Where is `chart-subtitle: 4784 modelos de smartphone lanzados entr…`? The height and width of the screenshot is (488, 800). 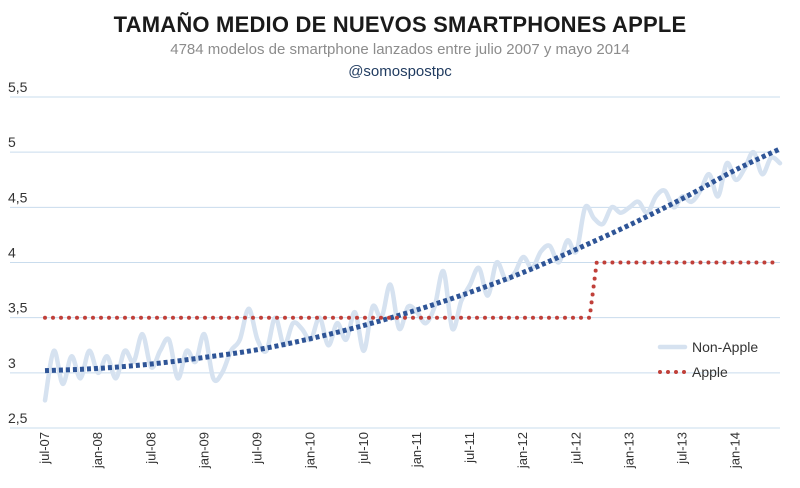 chart-subtitle: 4784 modelos de smartphone lanzados entr… is located at coordinates (400, 49).